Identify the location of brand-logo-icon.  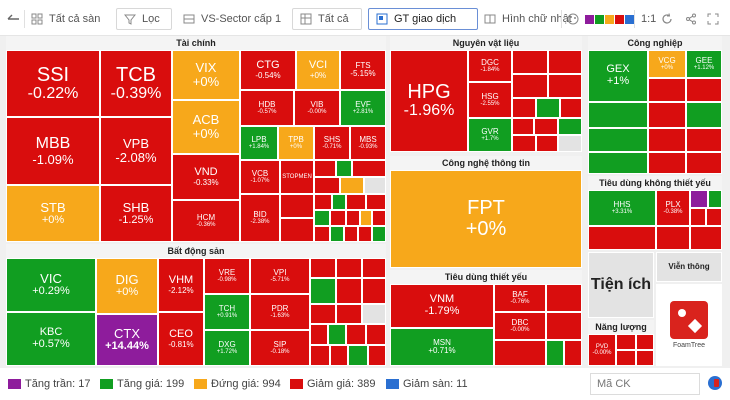
(715, 383).